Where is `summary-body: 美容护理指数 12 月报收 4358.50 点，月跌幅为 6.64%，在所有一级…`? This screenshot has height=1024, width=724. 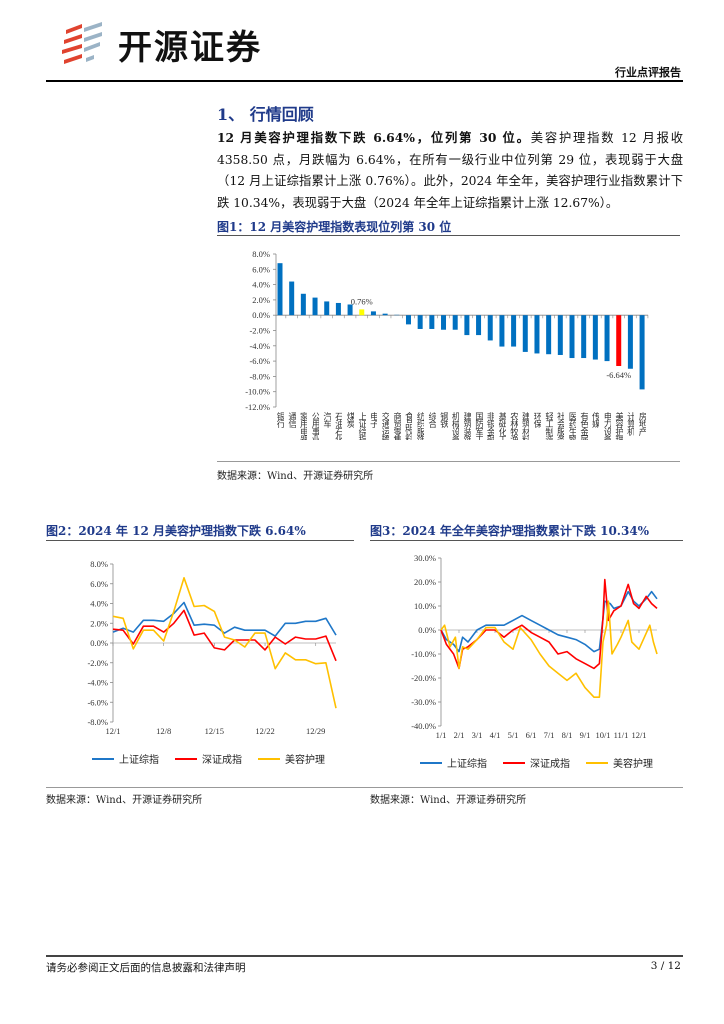 summary-body: 美容护理指数 12 月报收 4358.50 点，月跌幅为 6.64%，在所有一级… is located at coordinates (450, 171).